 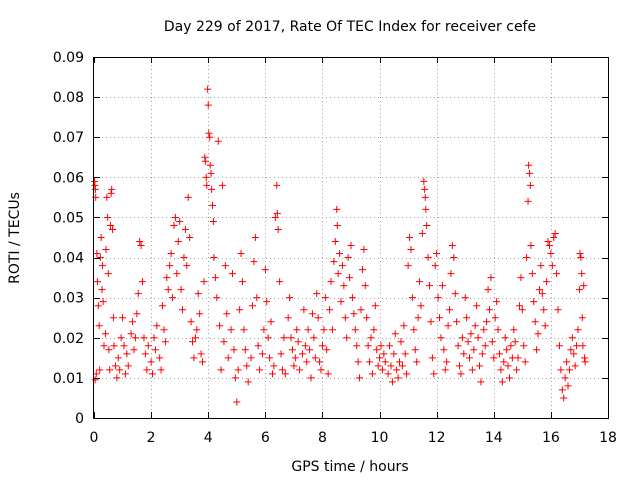 What do you see at coordinates (551, 438) in the screenshot?
I see `x-tick-label: 16` at bounding box center [551, 438].